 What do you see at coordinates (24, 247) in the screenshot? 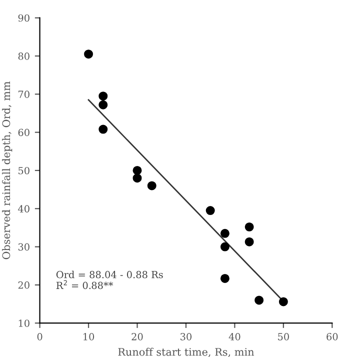
I see `y-tick-label: 30` at bounding box center [24, 247].